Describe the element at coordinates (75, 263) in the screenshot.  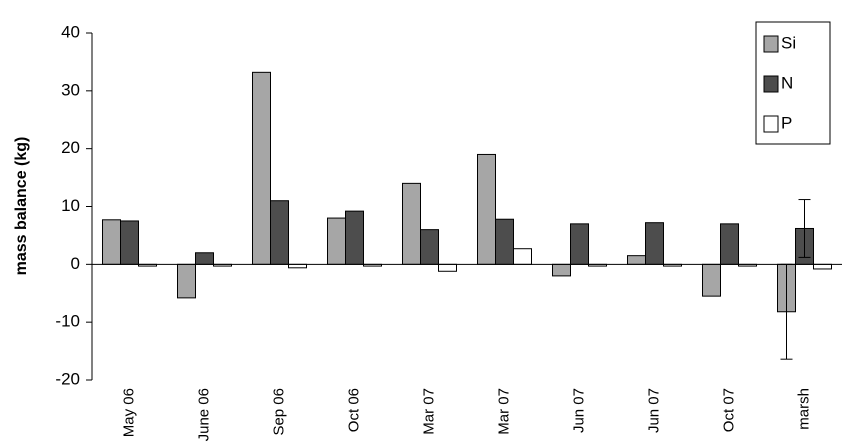
I see `y-tick-label: 0` at that location.